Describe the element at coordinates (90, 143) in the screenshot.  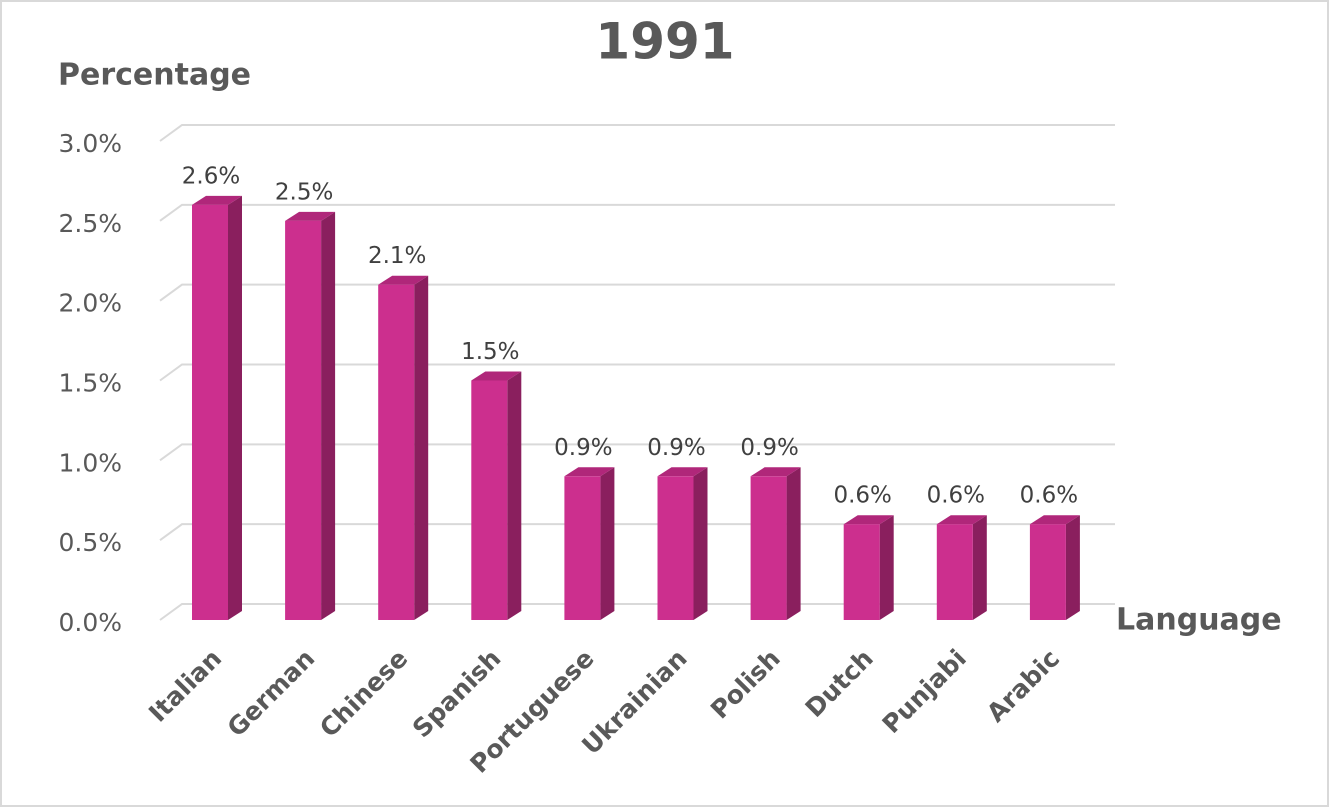
I see `y-tick-label: 3.0%` at that location.